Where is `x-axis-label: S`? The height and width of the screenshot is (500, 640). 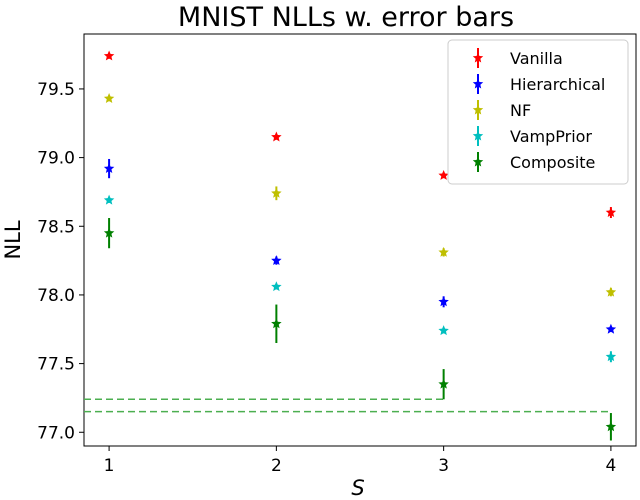 x-axis-label: S is located at coordinates (357, 488).